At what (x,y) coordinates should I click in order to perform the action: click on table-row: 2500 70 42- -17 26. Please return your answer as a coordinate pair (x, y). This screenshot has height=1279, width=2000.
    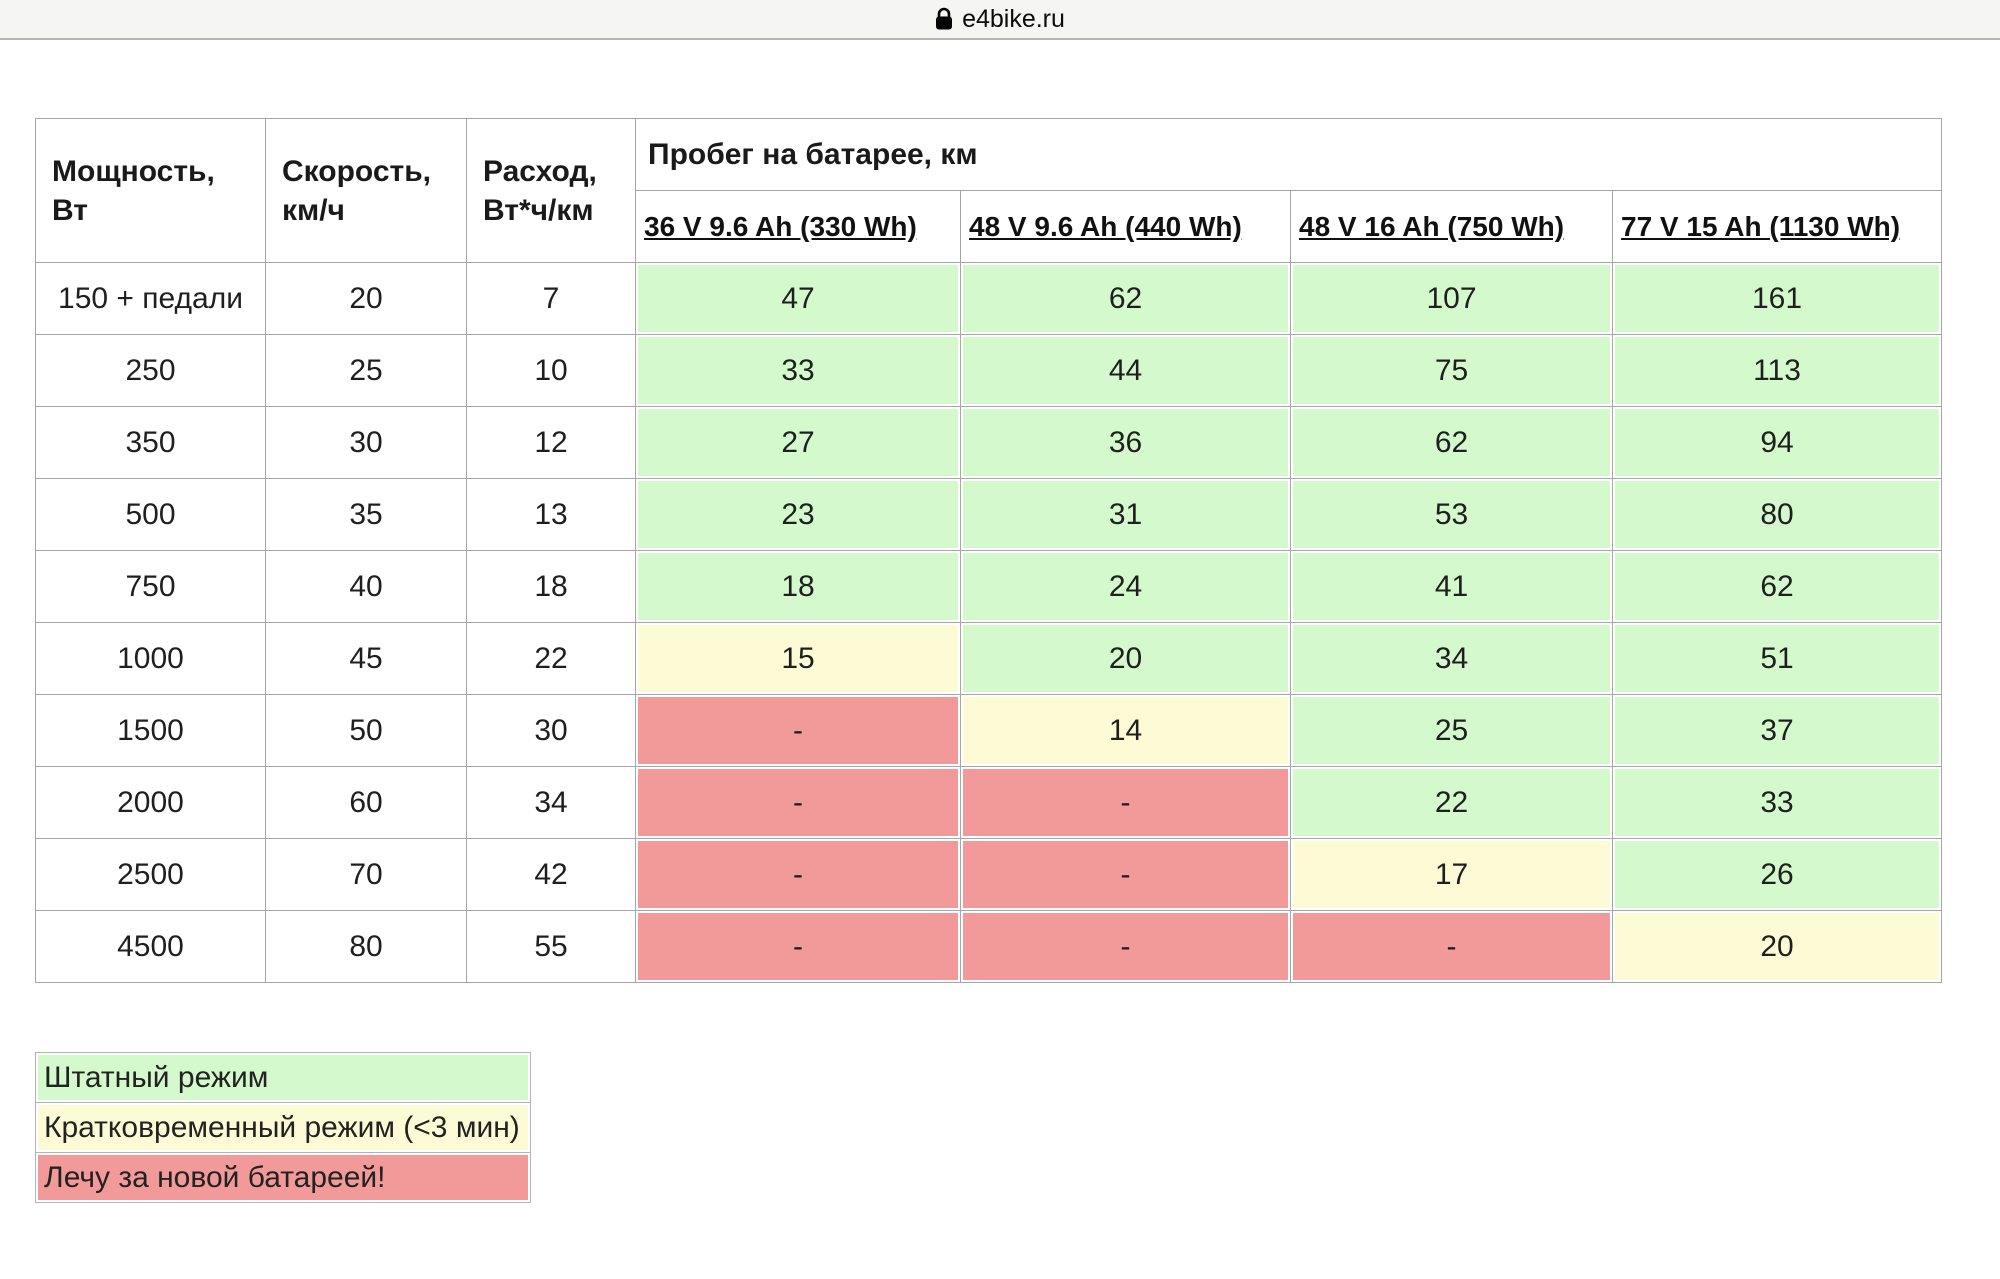
    Looking at the image, I should click on (988, 874).